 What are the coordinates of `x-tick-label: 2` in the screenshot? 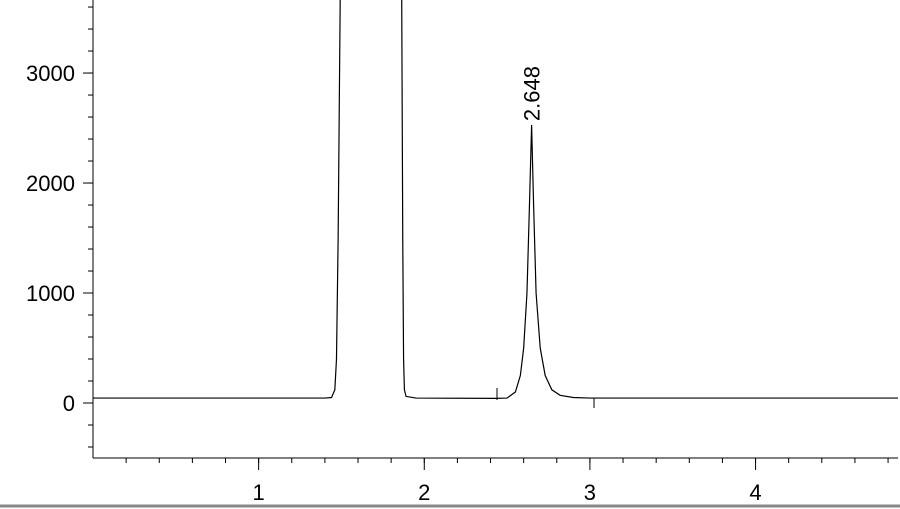 It's located at (424, 492).